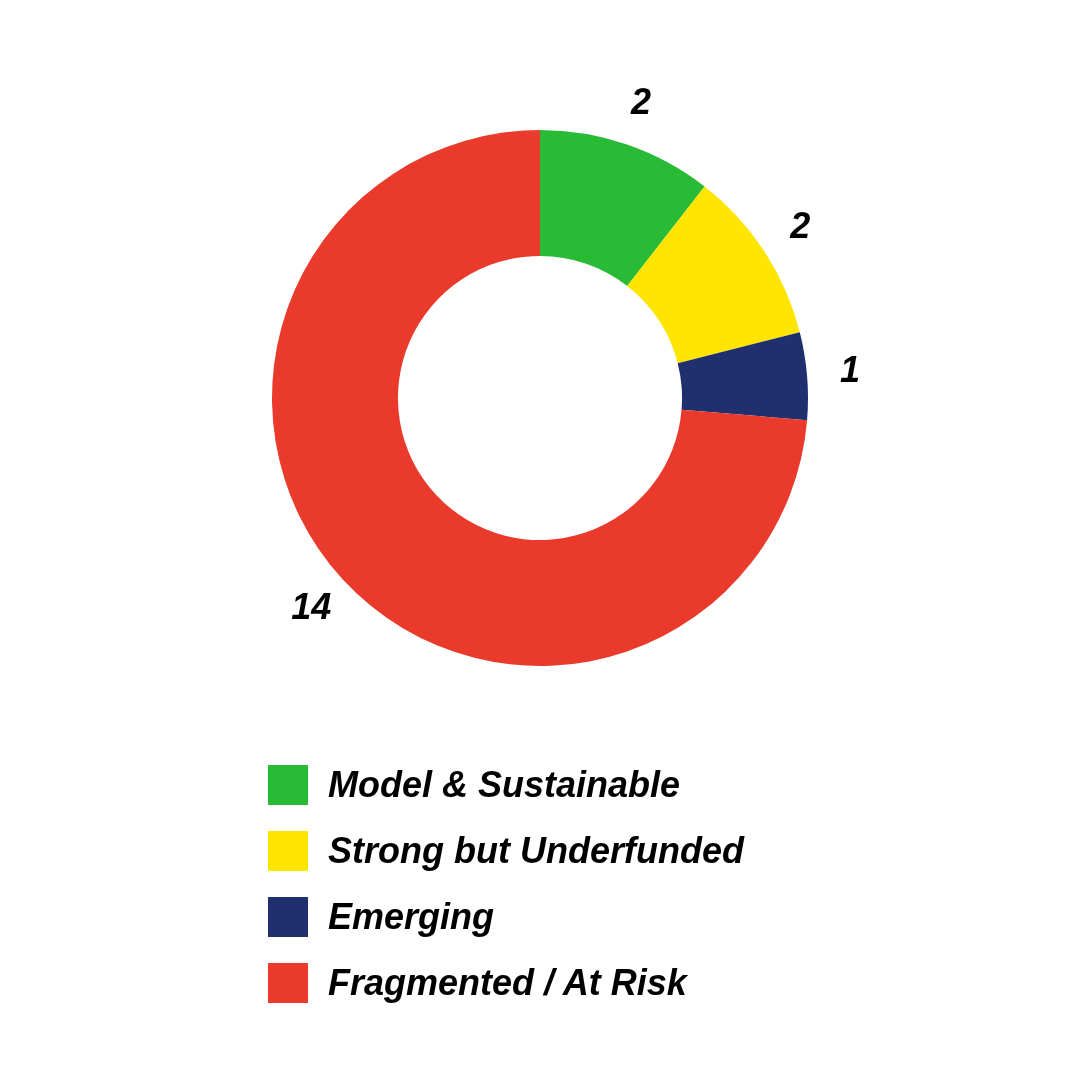  Describe the element at coordinates (507, 983) in the screenshot. I see `legend-label: Fragmented / At Risk` at that location.